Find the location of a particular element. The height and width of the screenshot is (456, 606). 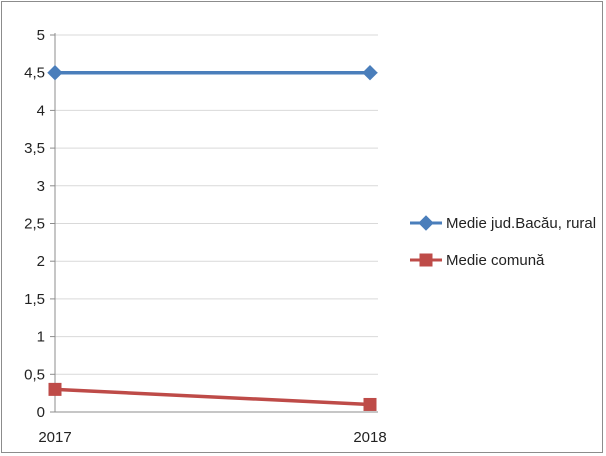

legend-label: Medie jud.Bacău, rural is located at coordinates (521, 223).